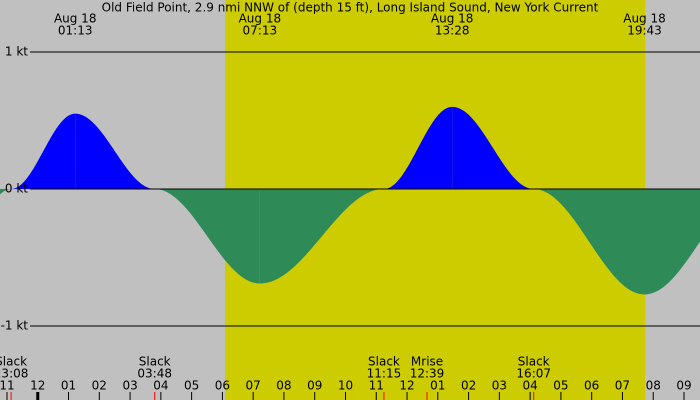  I want to click on slack-time: 03:48, so click(154, 374).